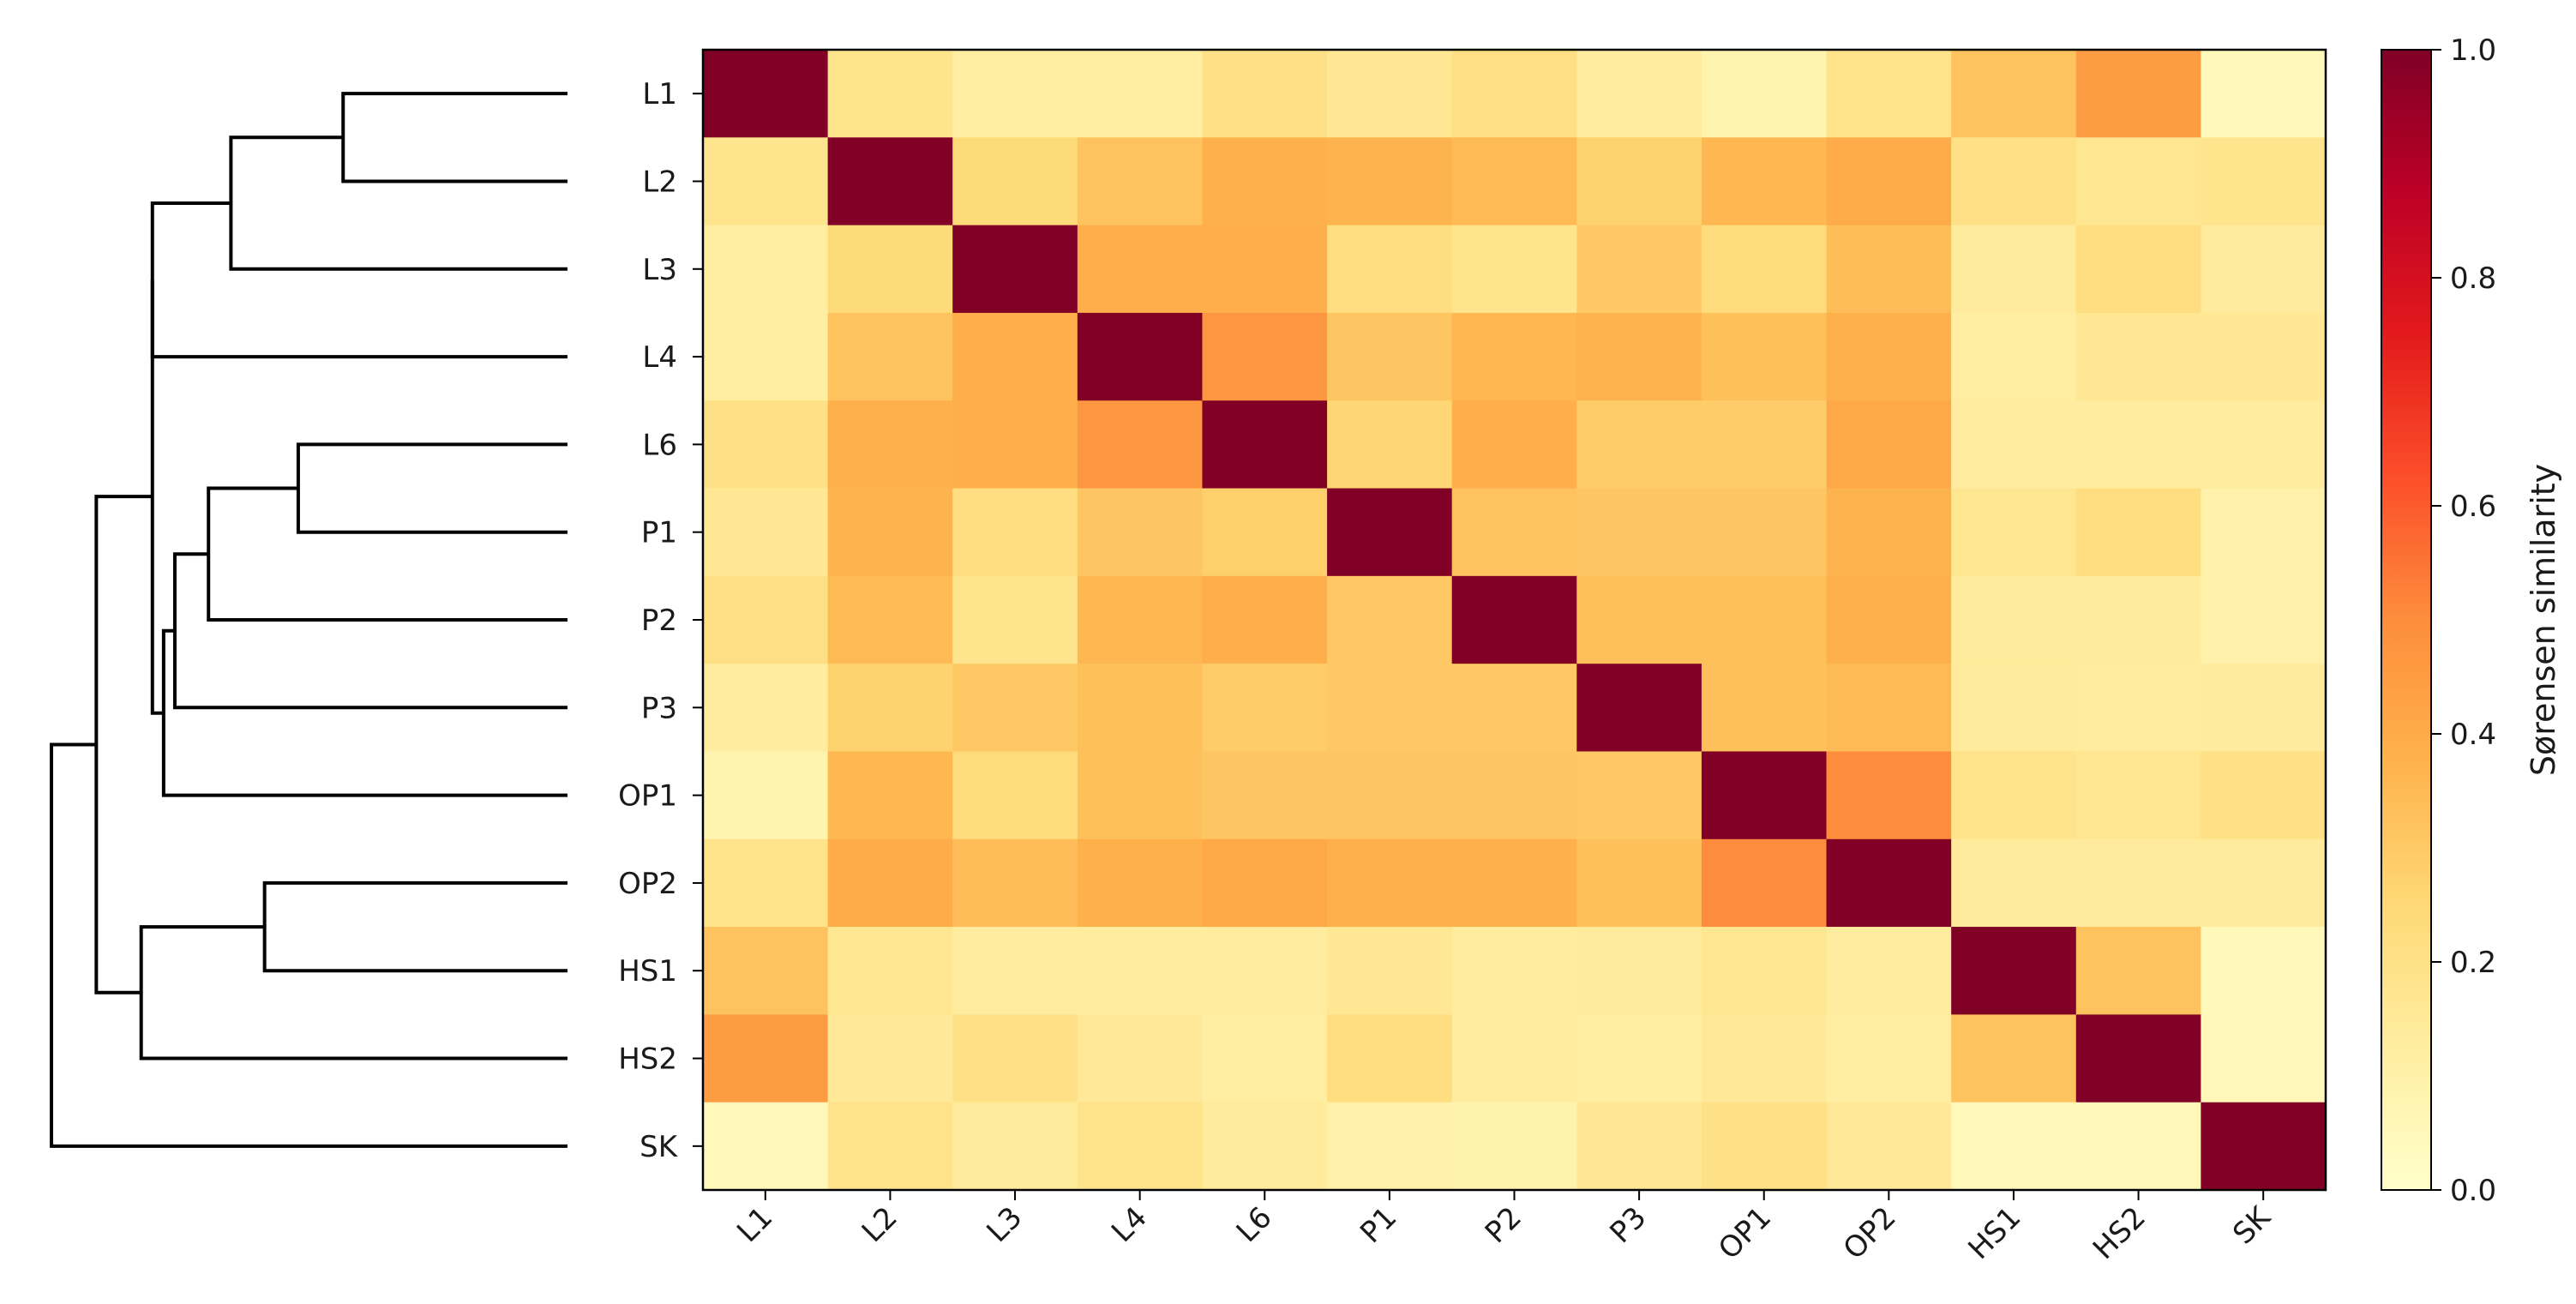 The image size is (2576, 1304). What do you see at coordinates (1870, 1233) in the screenshot?
I see `column-tick-label: OP2` at bounding box center [1870, 1233].